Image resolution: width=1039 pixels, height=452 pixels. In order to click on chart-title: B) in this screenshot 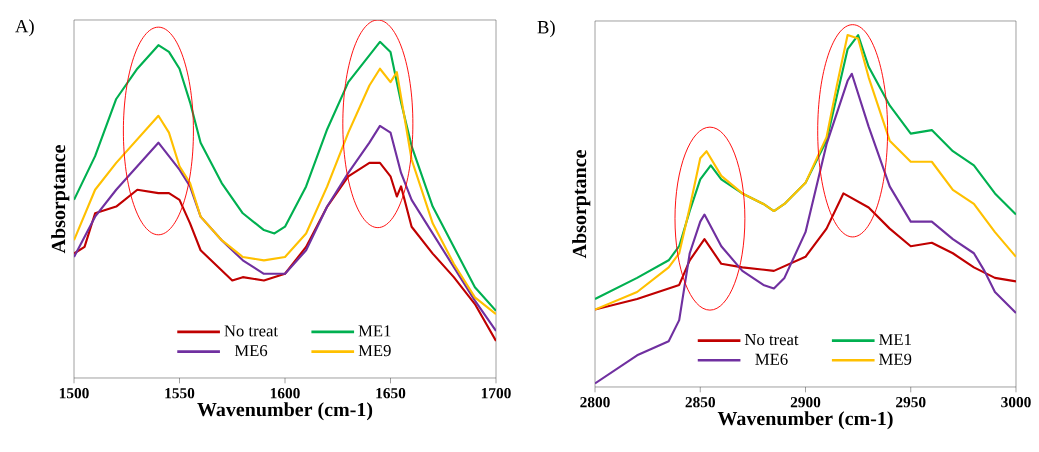, I will do `click(546, 29)`.